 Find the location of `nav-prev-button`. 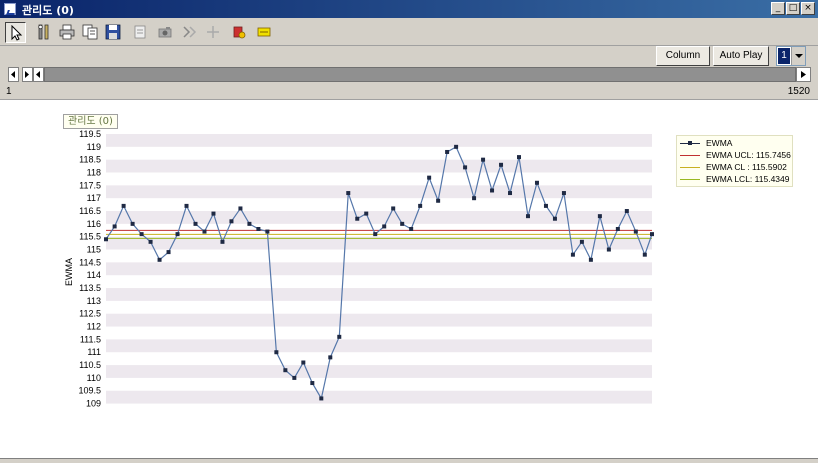

nav-prev-button is located at coordinates (13, 74).